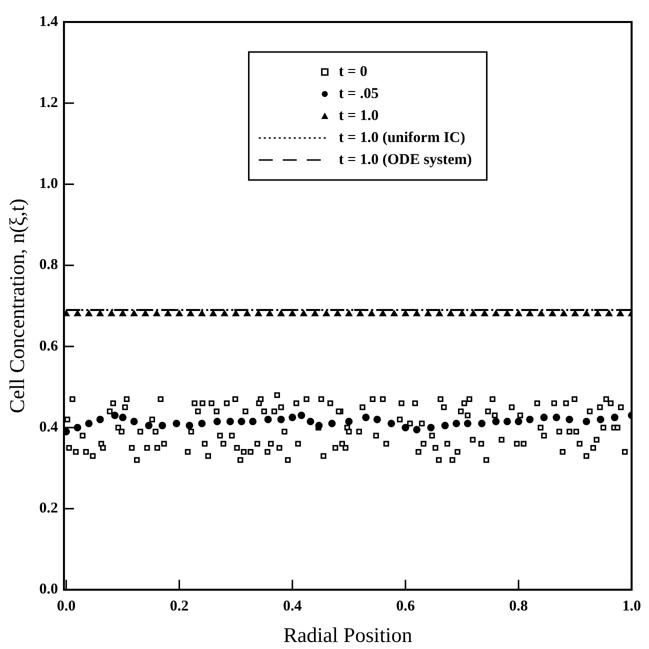 The height and width of the screenshot is (649, 649). I want to click on y-tick-label: 0.4, so click(48, 427).